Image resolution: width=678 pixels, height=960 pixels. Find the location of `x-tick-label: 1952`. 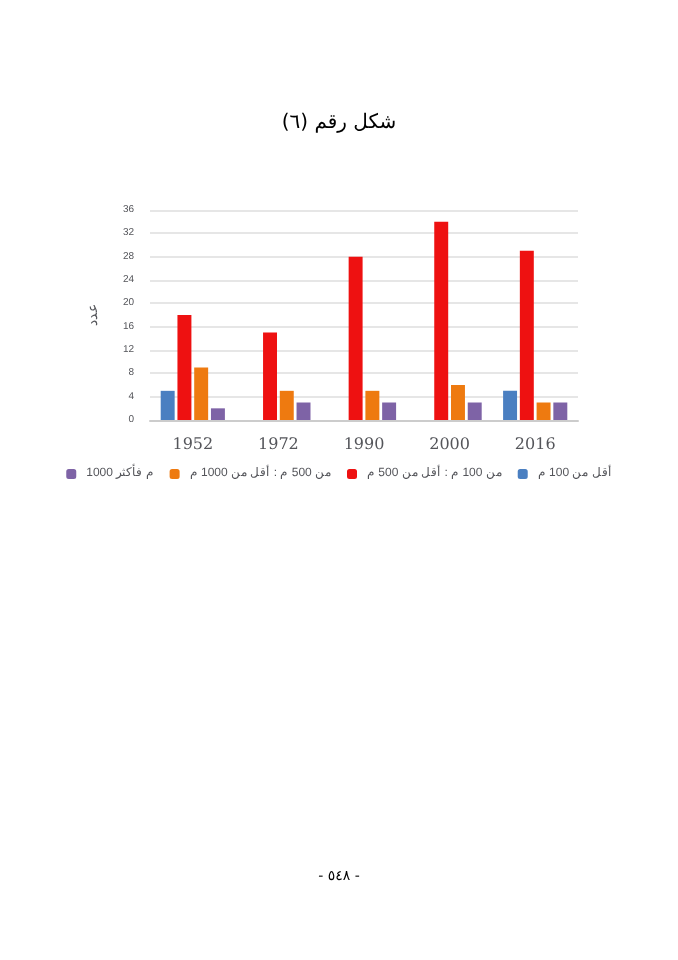

x-tick-label: 1952 is located at coordinates (193, 444).